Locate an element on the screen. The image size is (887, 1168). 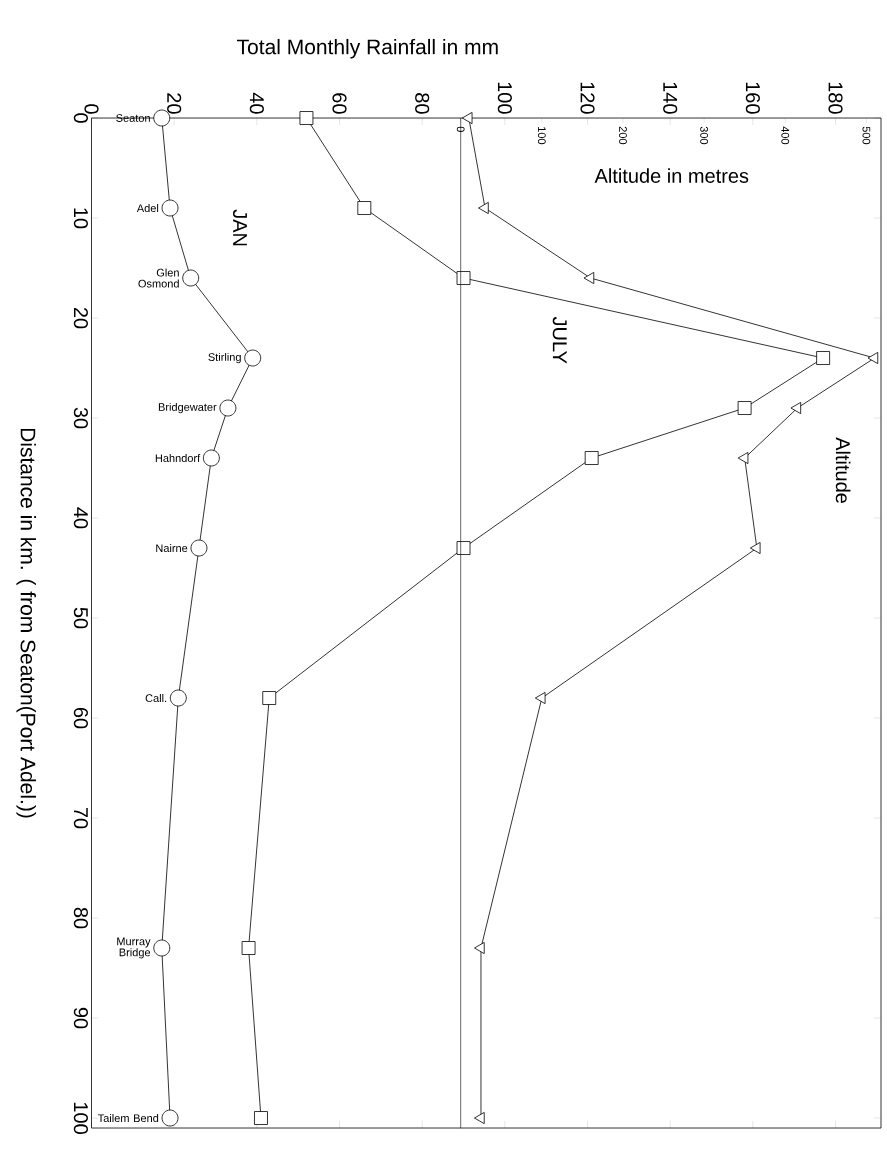
x2-tick-label: 0 is located at coordinates (460, 129).